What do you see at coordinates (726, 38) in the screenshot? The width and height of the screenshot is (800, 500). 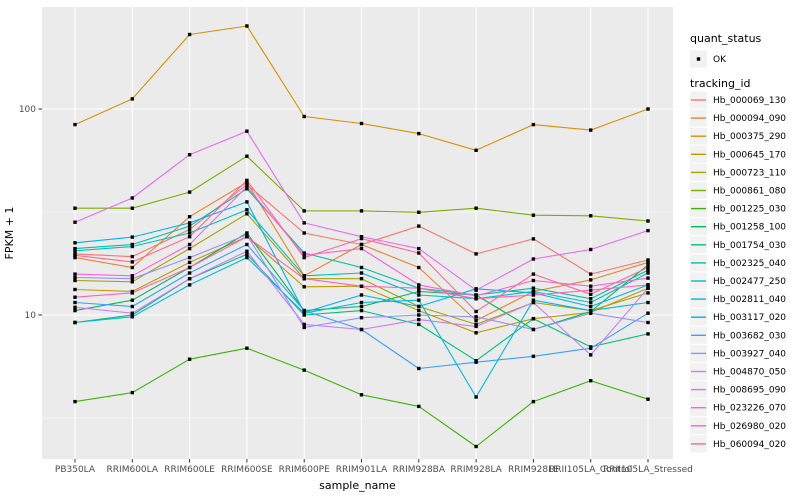 I see `legend-title-quant-status: quant_status` at bounding box center [726, 38].